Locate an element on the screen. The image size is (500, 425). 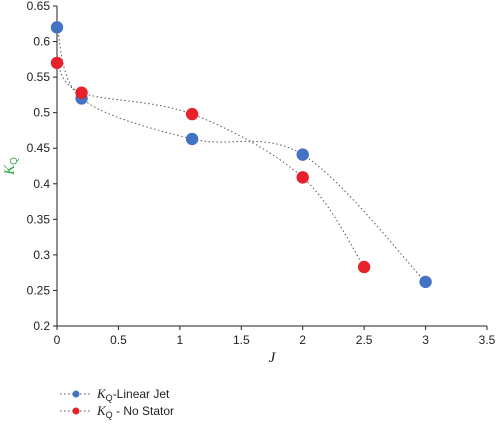
y-tick-label: 0.55 is located at coordinates (39, 77).